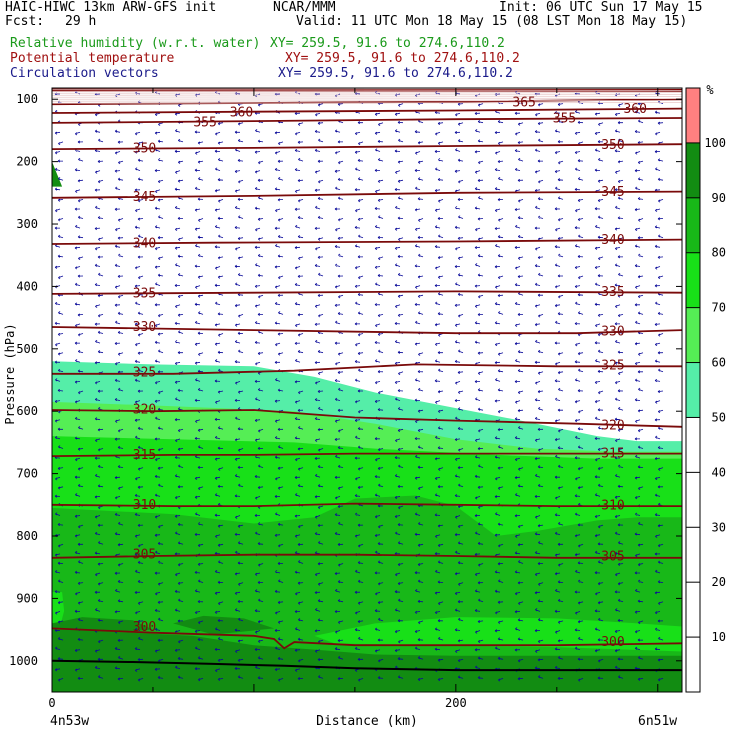  Describe the element at coordinates (241, 112) in the screenshot. I see `theta-label-360: 360` at that location.